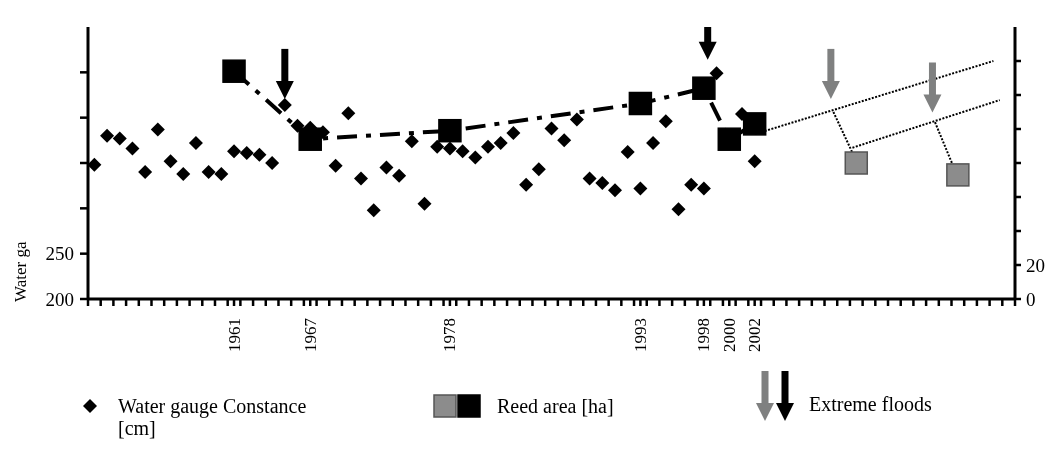  Describe the element at coordinates (729, 335) in the screenshot. I see `x-tick-label: 2000` at that location.